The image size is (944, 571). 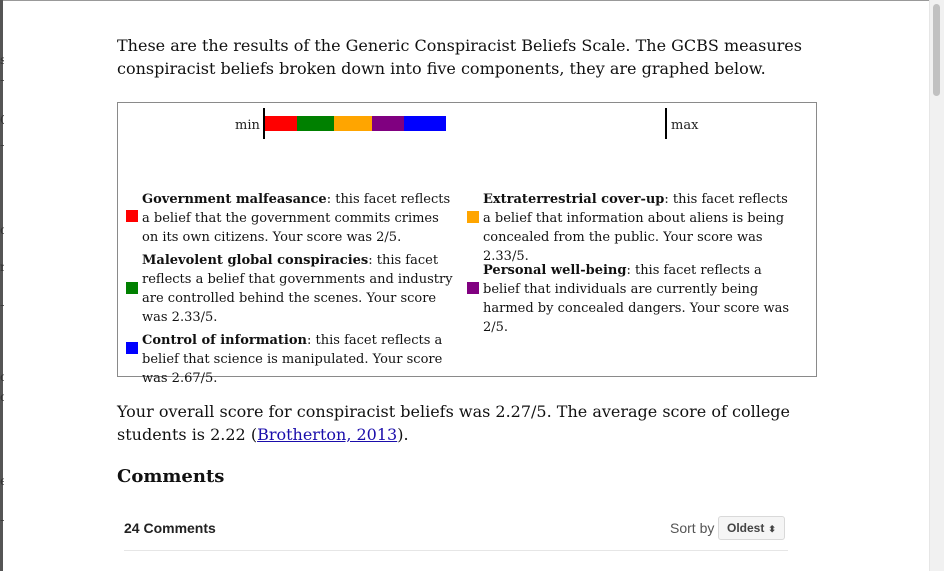 I want to click on bar-segment-malevolent-global-conspiracies, so click(x=316, y=123).